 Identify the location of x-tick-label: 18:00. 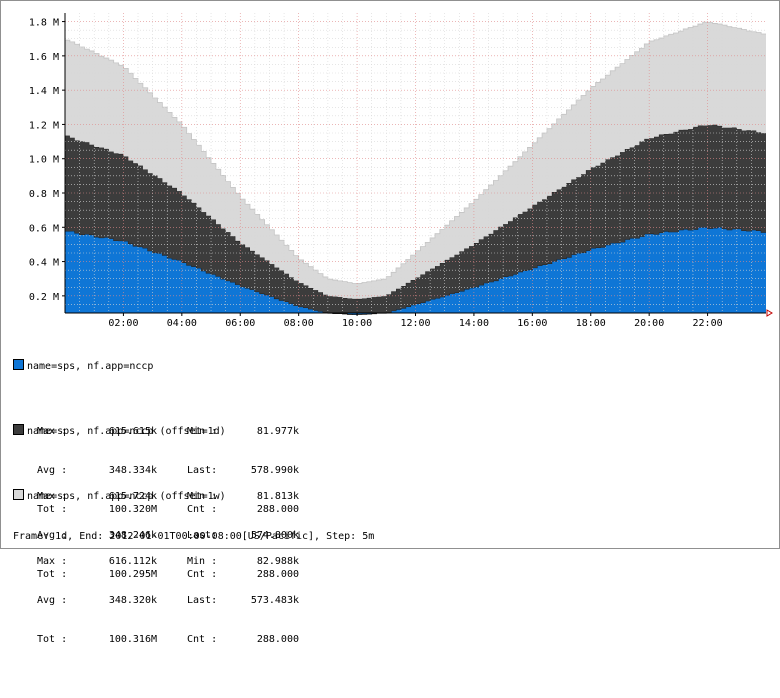
(591, 323).